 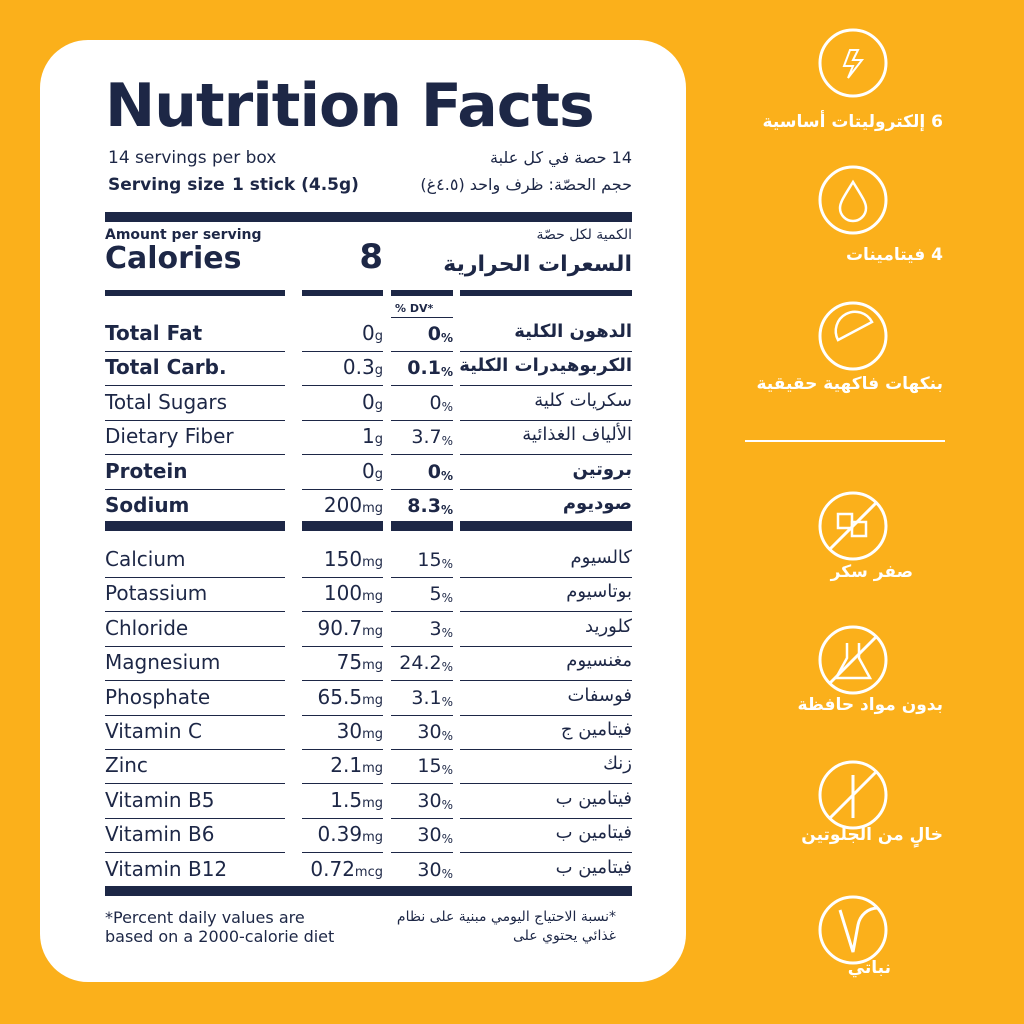 I want to click on nutrient-name: Total Fat, so click(x=154, y=333).